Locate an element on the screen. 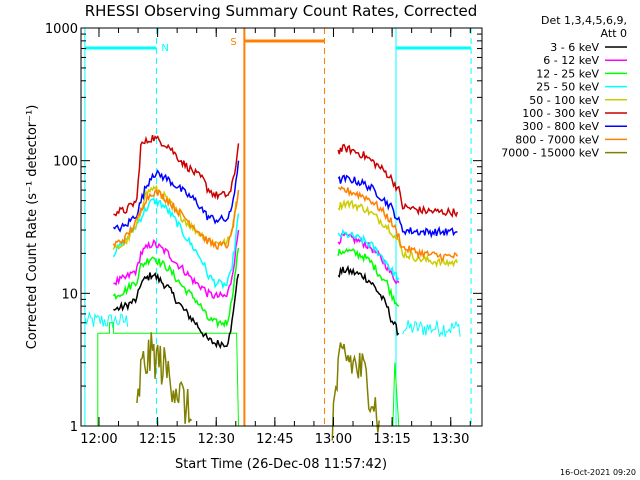 The width and height of the screenshot is (640, 480). y-tick-label: 1000 is located at coordinates (61, 29).